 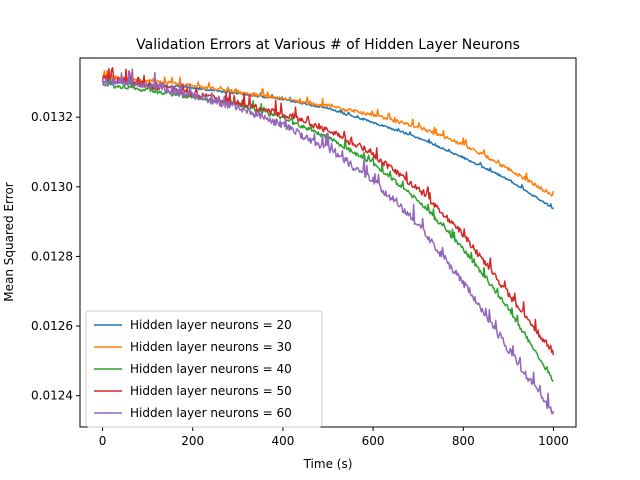 I want to click on x-tick-label: 800, so click(x=463, y=441).